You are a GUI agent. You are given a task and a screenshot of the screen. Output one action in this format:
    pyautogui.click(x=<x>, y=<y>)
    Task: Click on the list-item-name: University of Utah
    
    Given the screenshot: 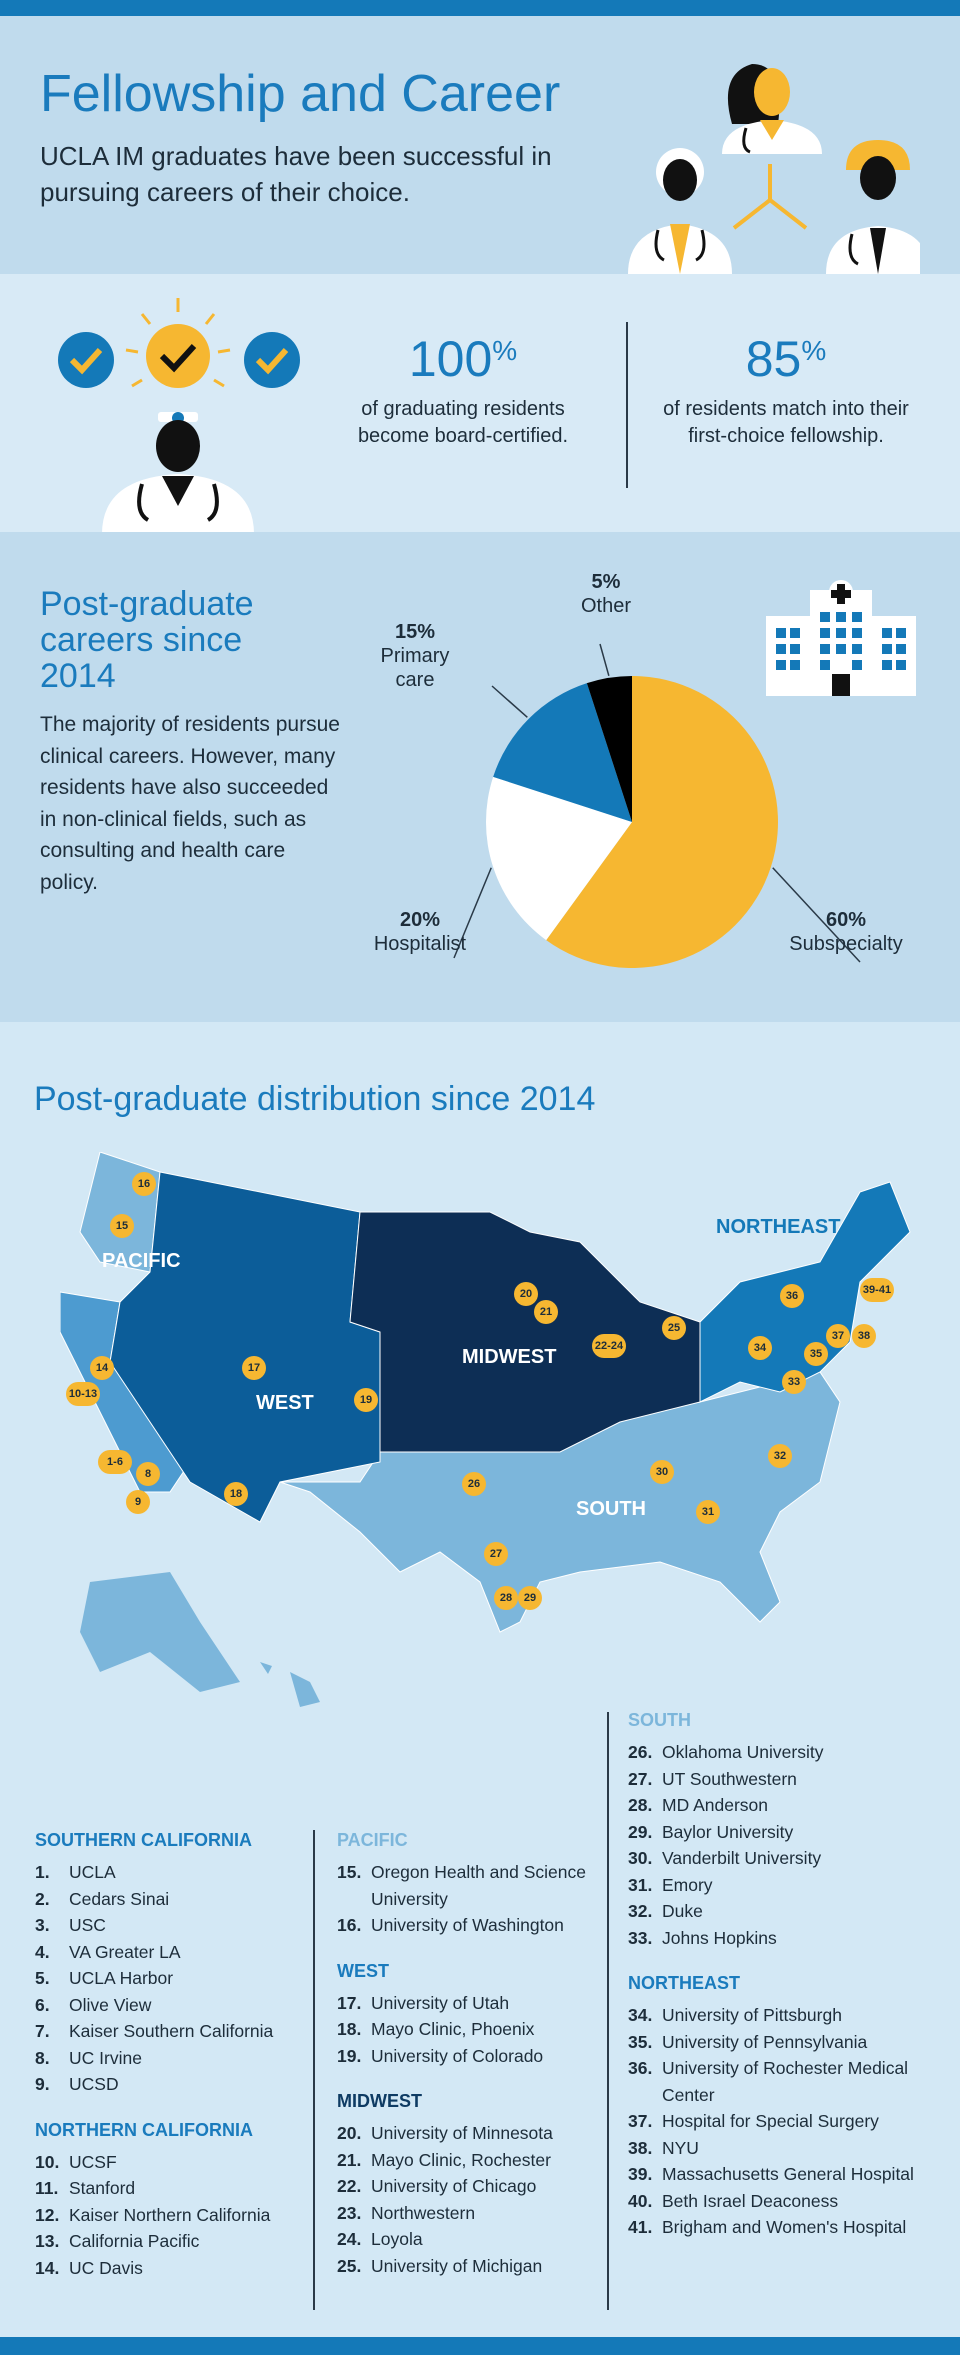 What is the action you would take?
    pyautogui.click(x=440, y=2002)
    